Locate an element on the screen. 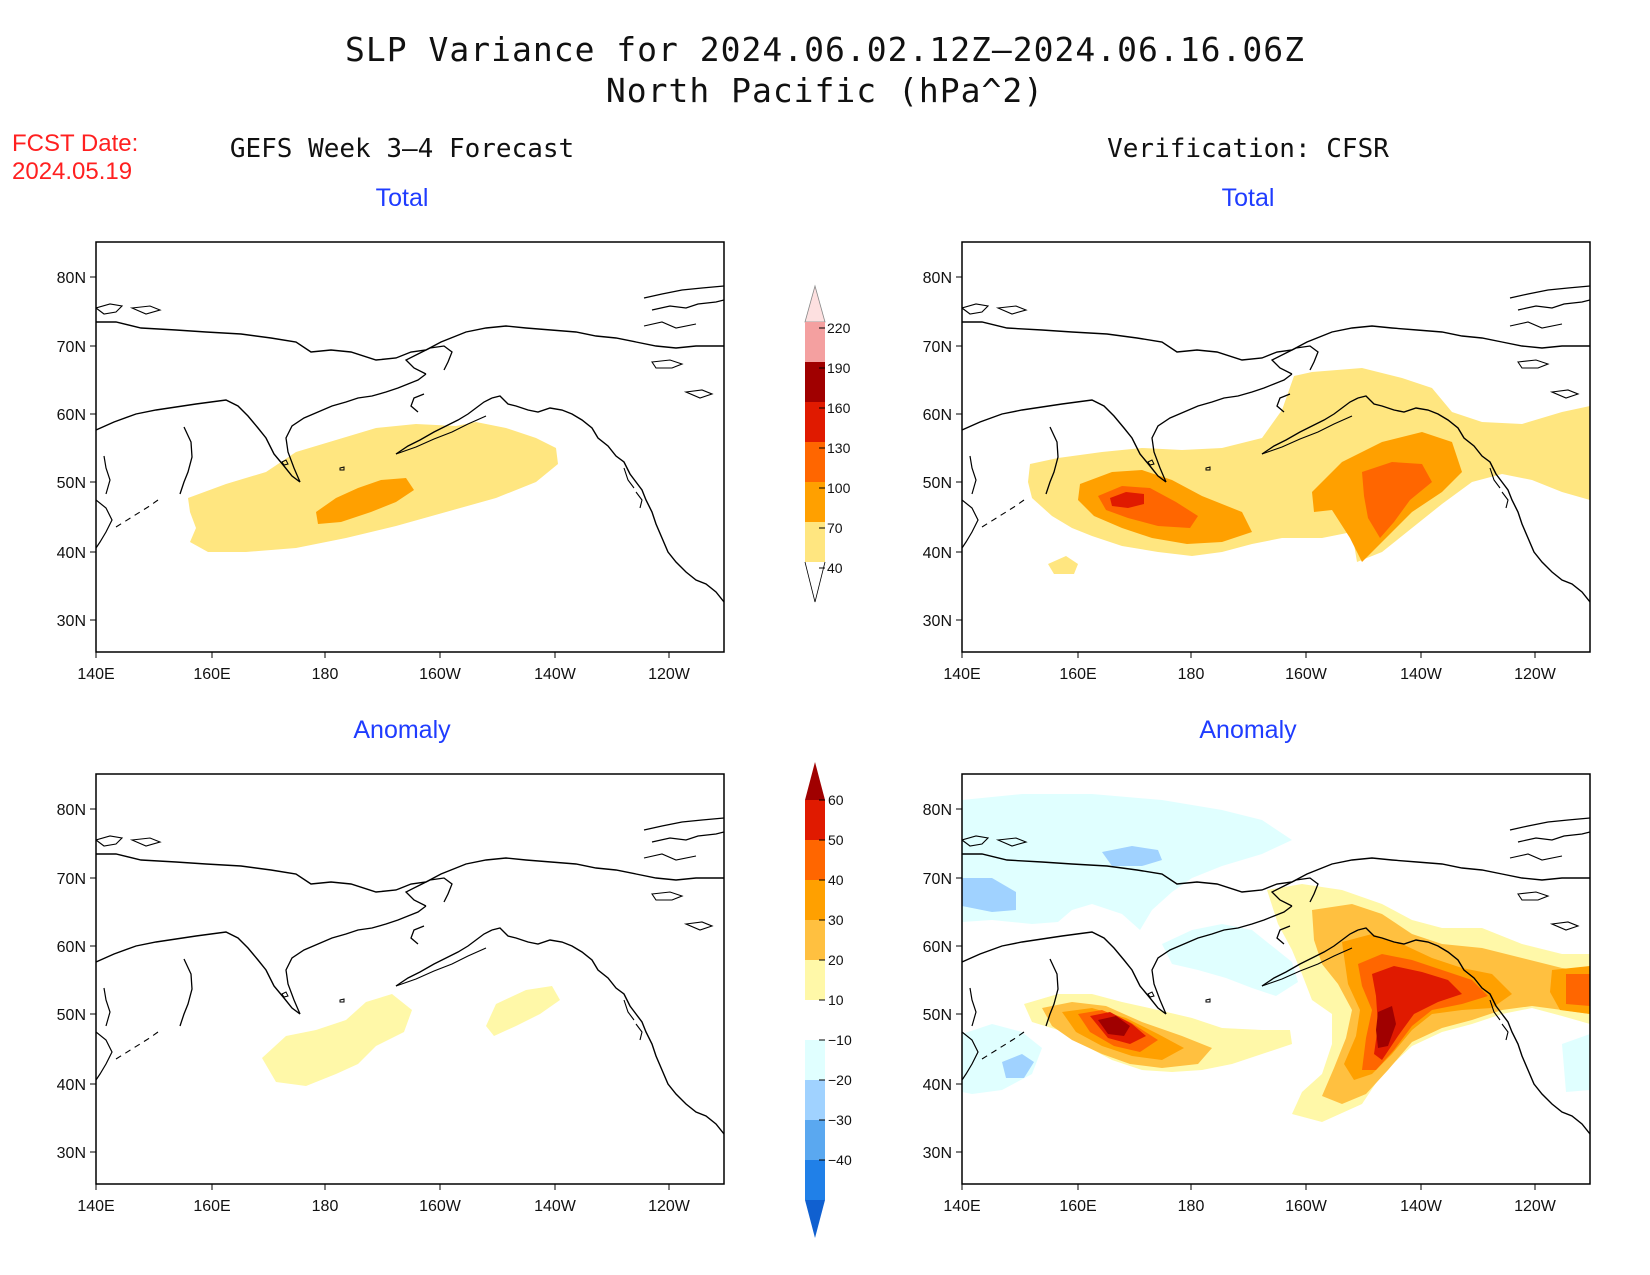  colorbar-level-label: 20 is located at coordinates (836, 960).